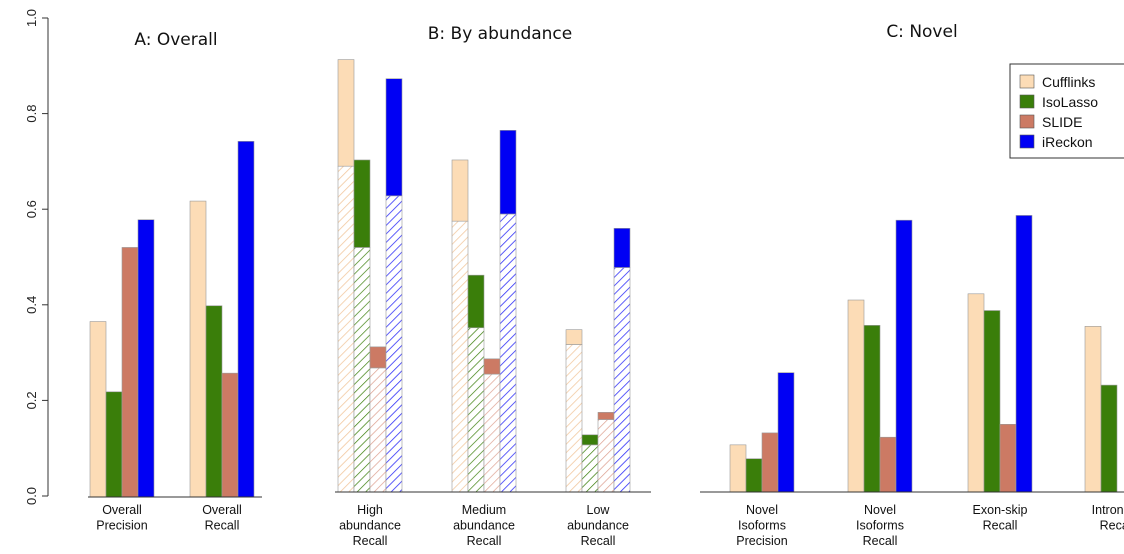 Image resolution: width=1124 pixels, height=554 pixels. Describe the element at coordinates (1027, 101) in the screenshot. I see `legend-swatch-isolasso` at that location.